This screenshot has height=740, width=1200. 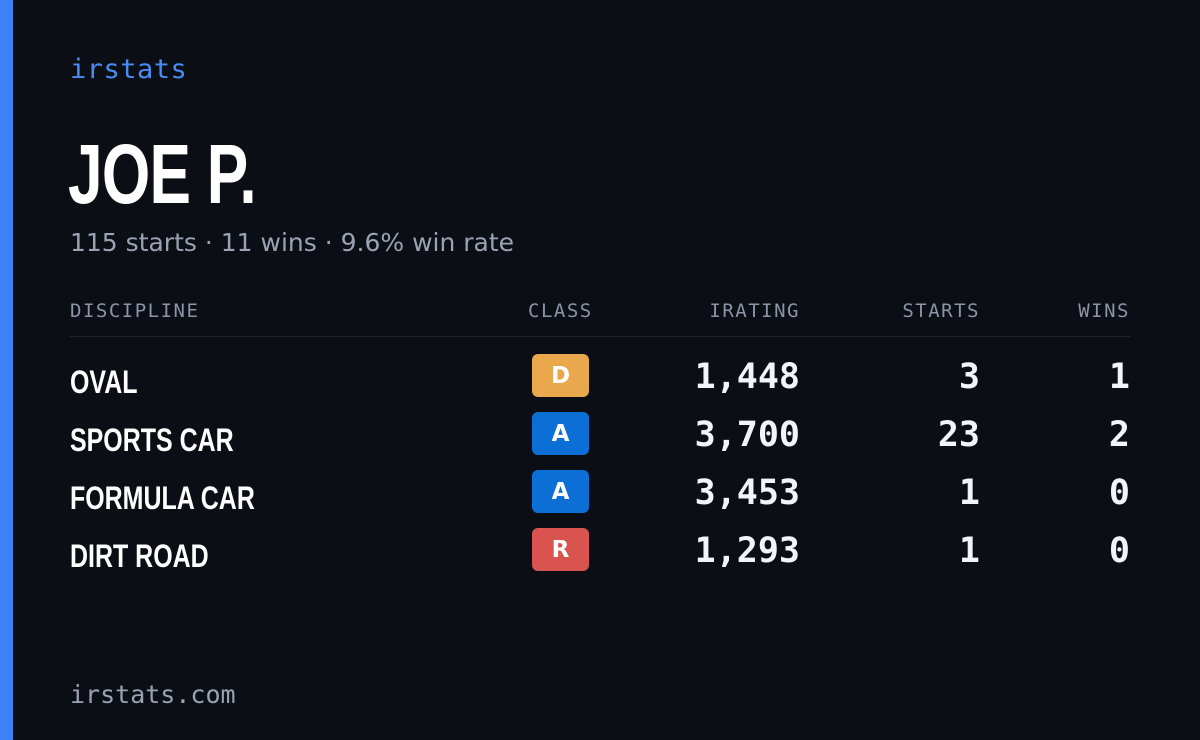 What do you see at coordinates (129, 69) in the screenshot?
I see `brand-logo-text: irstats` at bounding box center [129, 69].